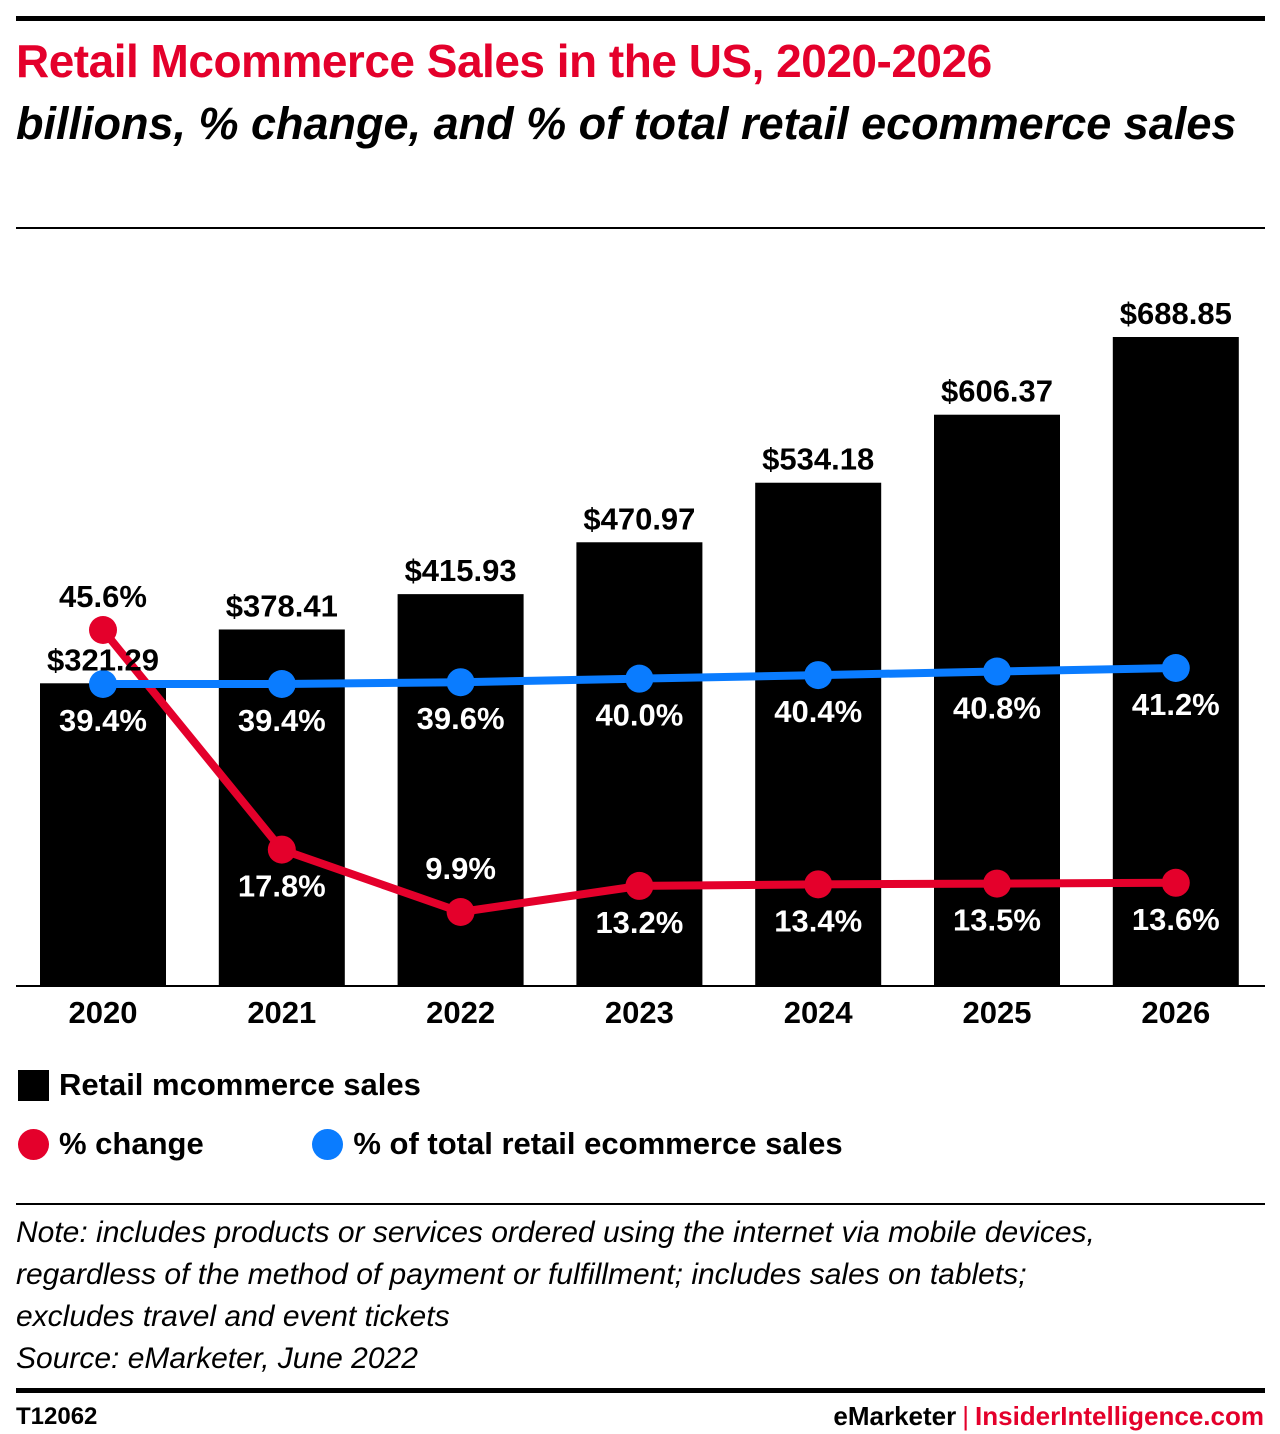  What do you see at coordinates (460, 868) in the screenshot?
I see `change-value-label: 9.9%` at bounding box center [460, 868].